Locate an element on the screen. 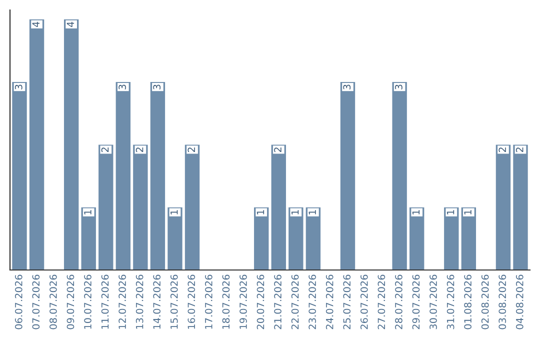 The width and height of the screenshot is (540, 340). x-tick-label: 06.07.2026 is located at coordinates (18, 302).